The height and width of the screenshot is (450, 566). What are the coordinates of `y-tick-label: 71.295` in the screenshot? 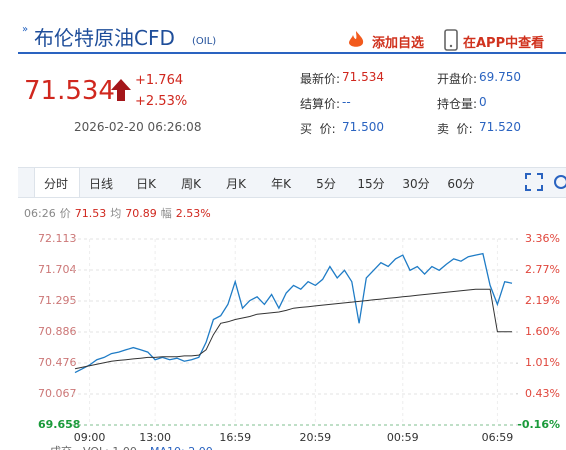 It's located at (57, 300).